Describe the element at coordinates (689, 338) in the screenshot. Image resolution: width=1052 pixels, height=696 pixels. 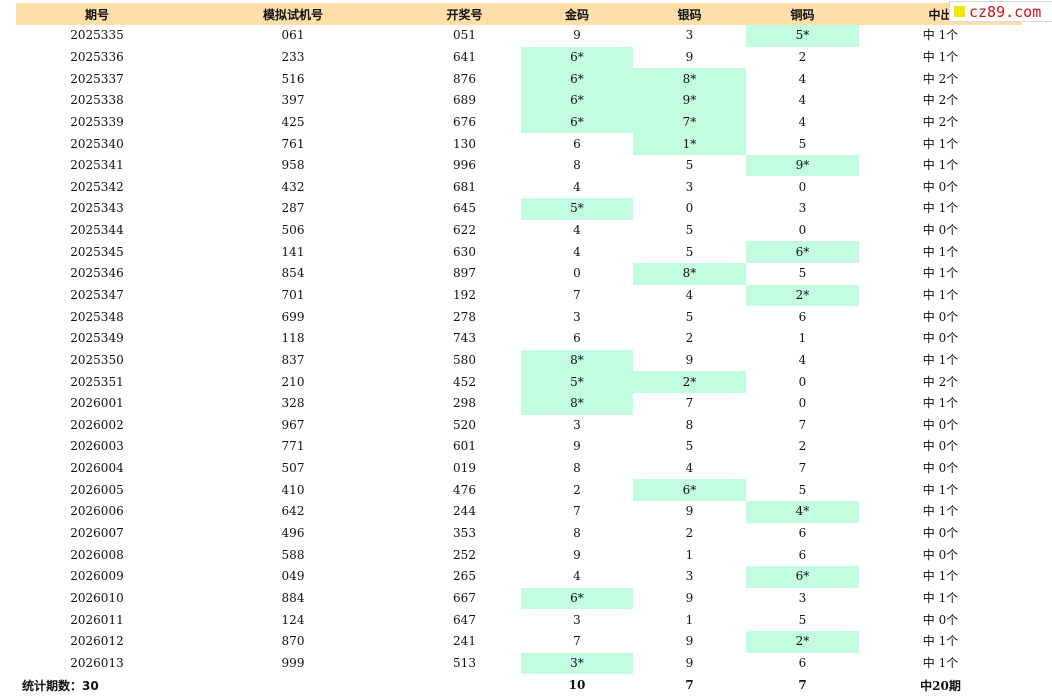
I see `cell-silver: 2` at that location.